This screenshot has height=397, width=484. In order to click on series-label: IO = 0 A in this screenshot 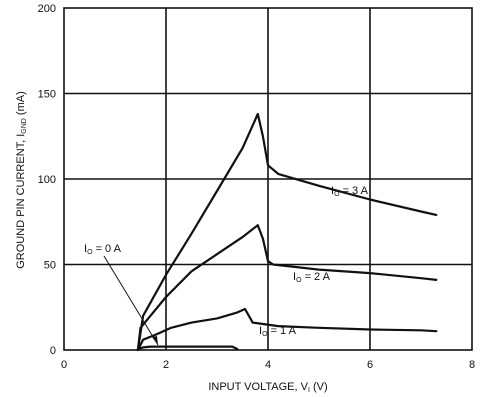, I will do `click(103, 249)`.